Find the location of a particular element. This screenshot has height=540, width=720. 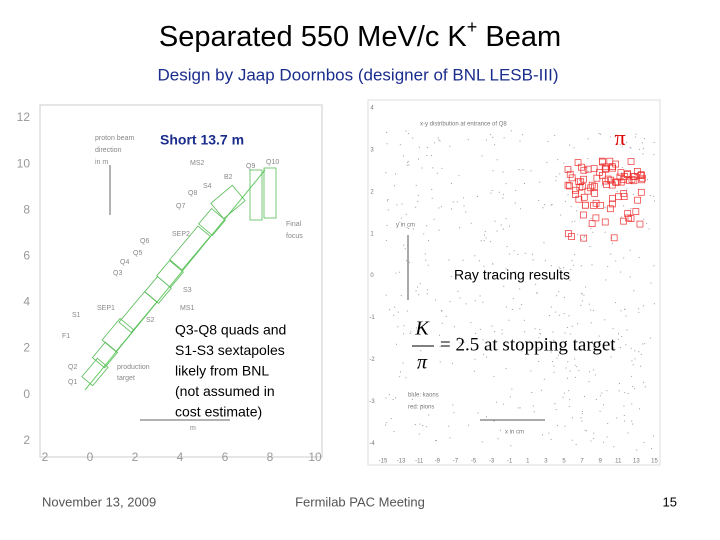

y-tick-label: 6 is located at coordinates (26, 255).